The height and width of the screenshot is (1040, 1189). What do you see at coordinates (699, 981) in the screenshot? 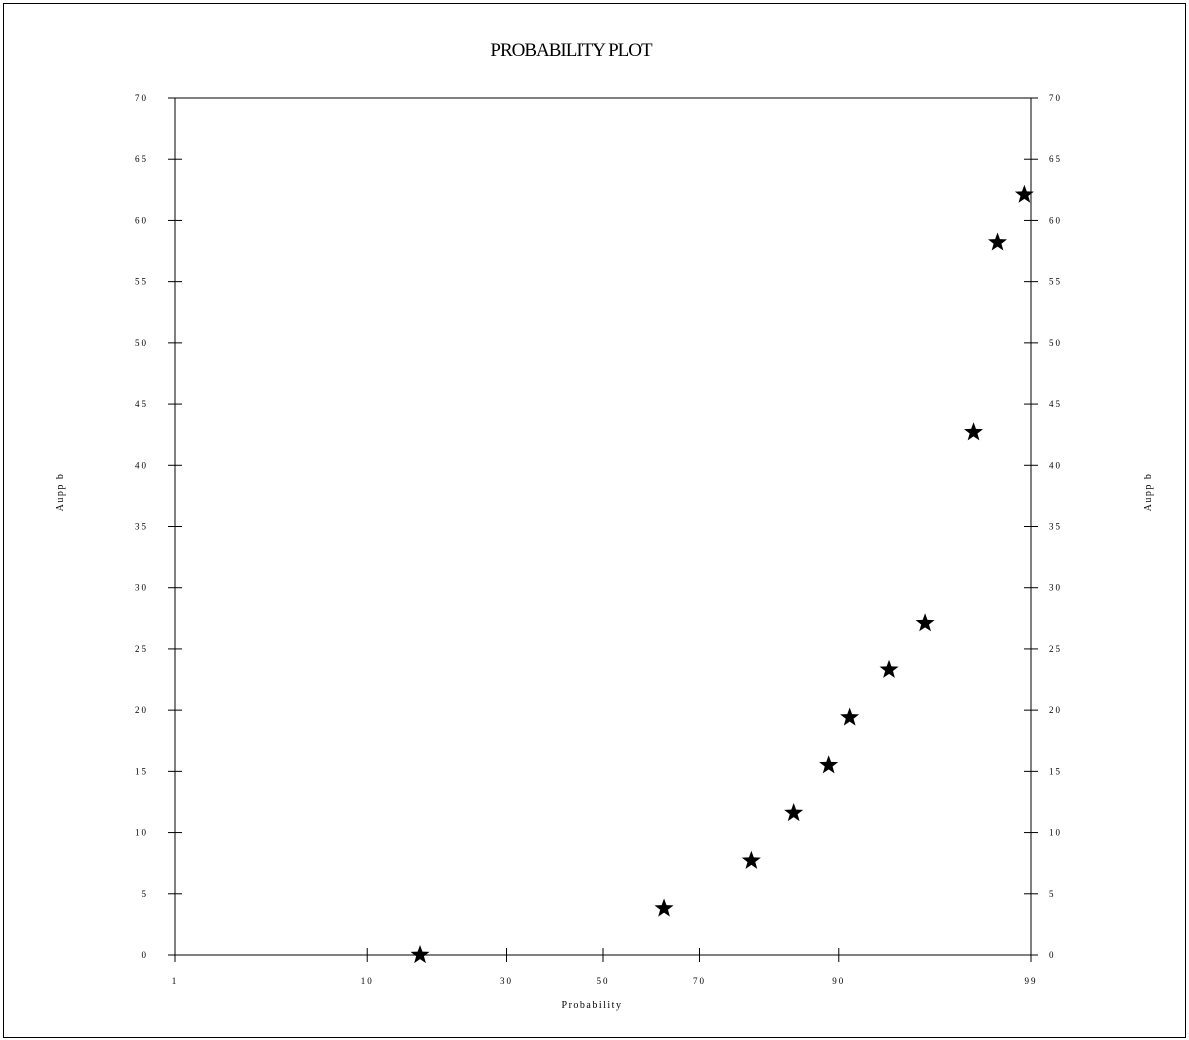
I see `x-tick-label: 70` at bounding box center [699, 981].